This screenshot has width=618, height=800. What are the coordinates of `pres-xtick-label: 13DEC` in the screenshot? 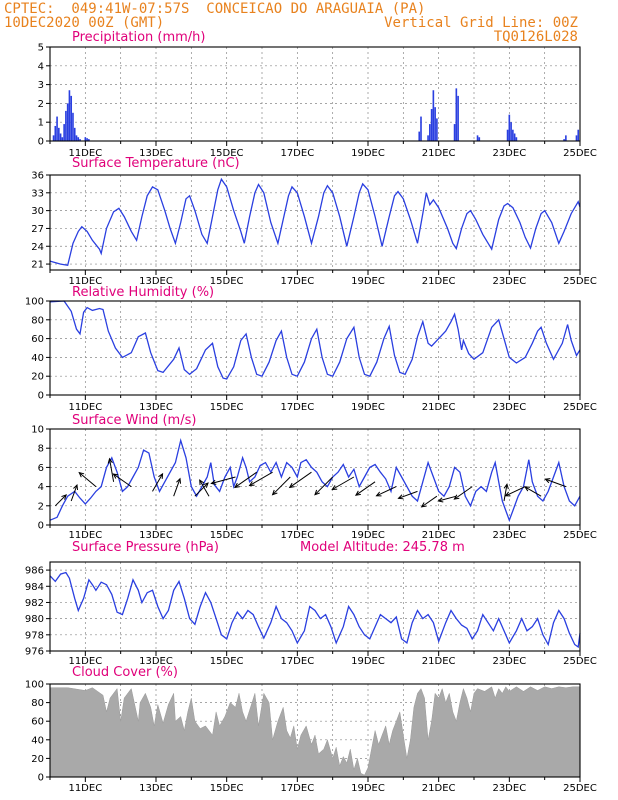 It's located at (156, 661).